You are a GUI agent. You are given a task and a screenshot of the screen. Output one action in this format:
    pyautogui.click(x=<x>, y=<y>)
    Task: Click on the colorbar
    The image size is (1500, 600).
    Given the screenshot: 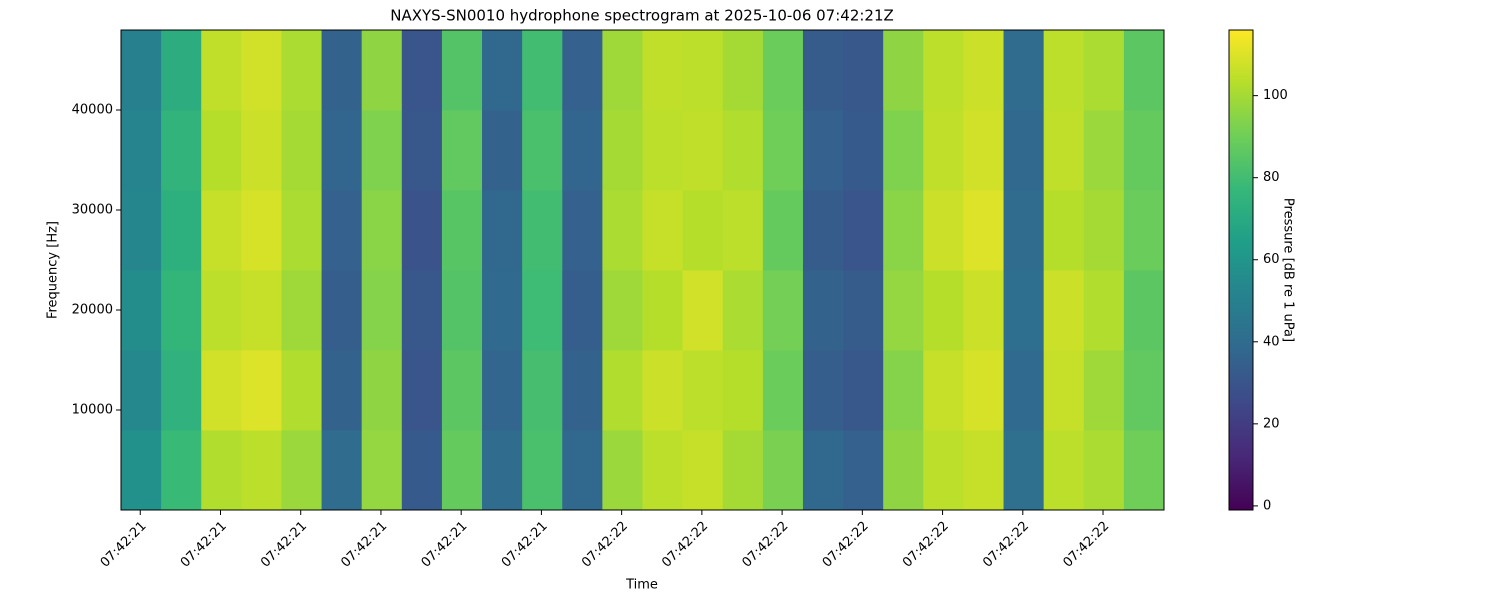 What is the action you would take?
    pyautogui.click(x=1241, y=270)
    